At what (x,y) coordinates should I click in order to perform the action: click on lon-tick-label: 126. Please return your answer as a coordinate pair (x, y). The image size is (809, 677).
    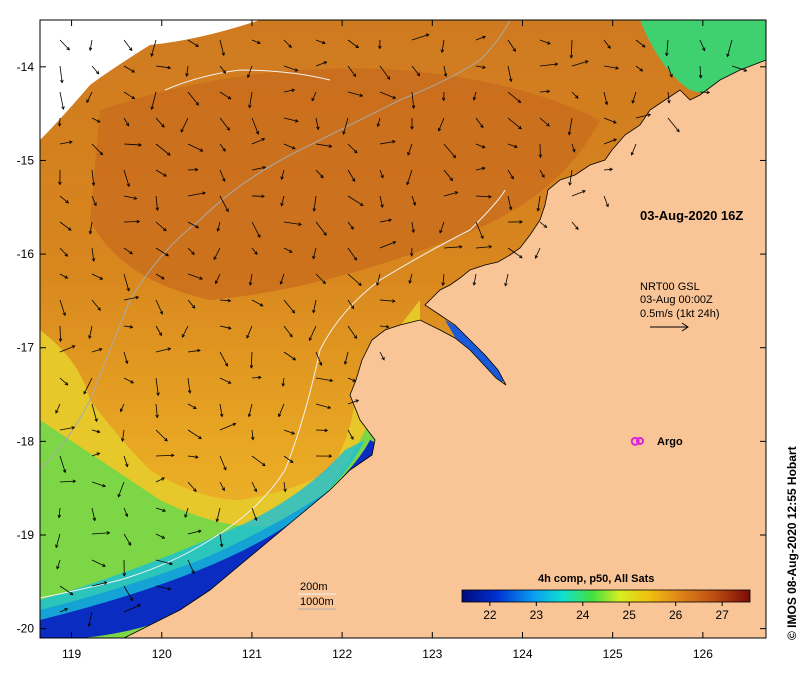
    Looking at the image, I should click on (703, 654).